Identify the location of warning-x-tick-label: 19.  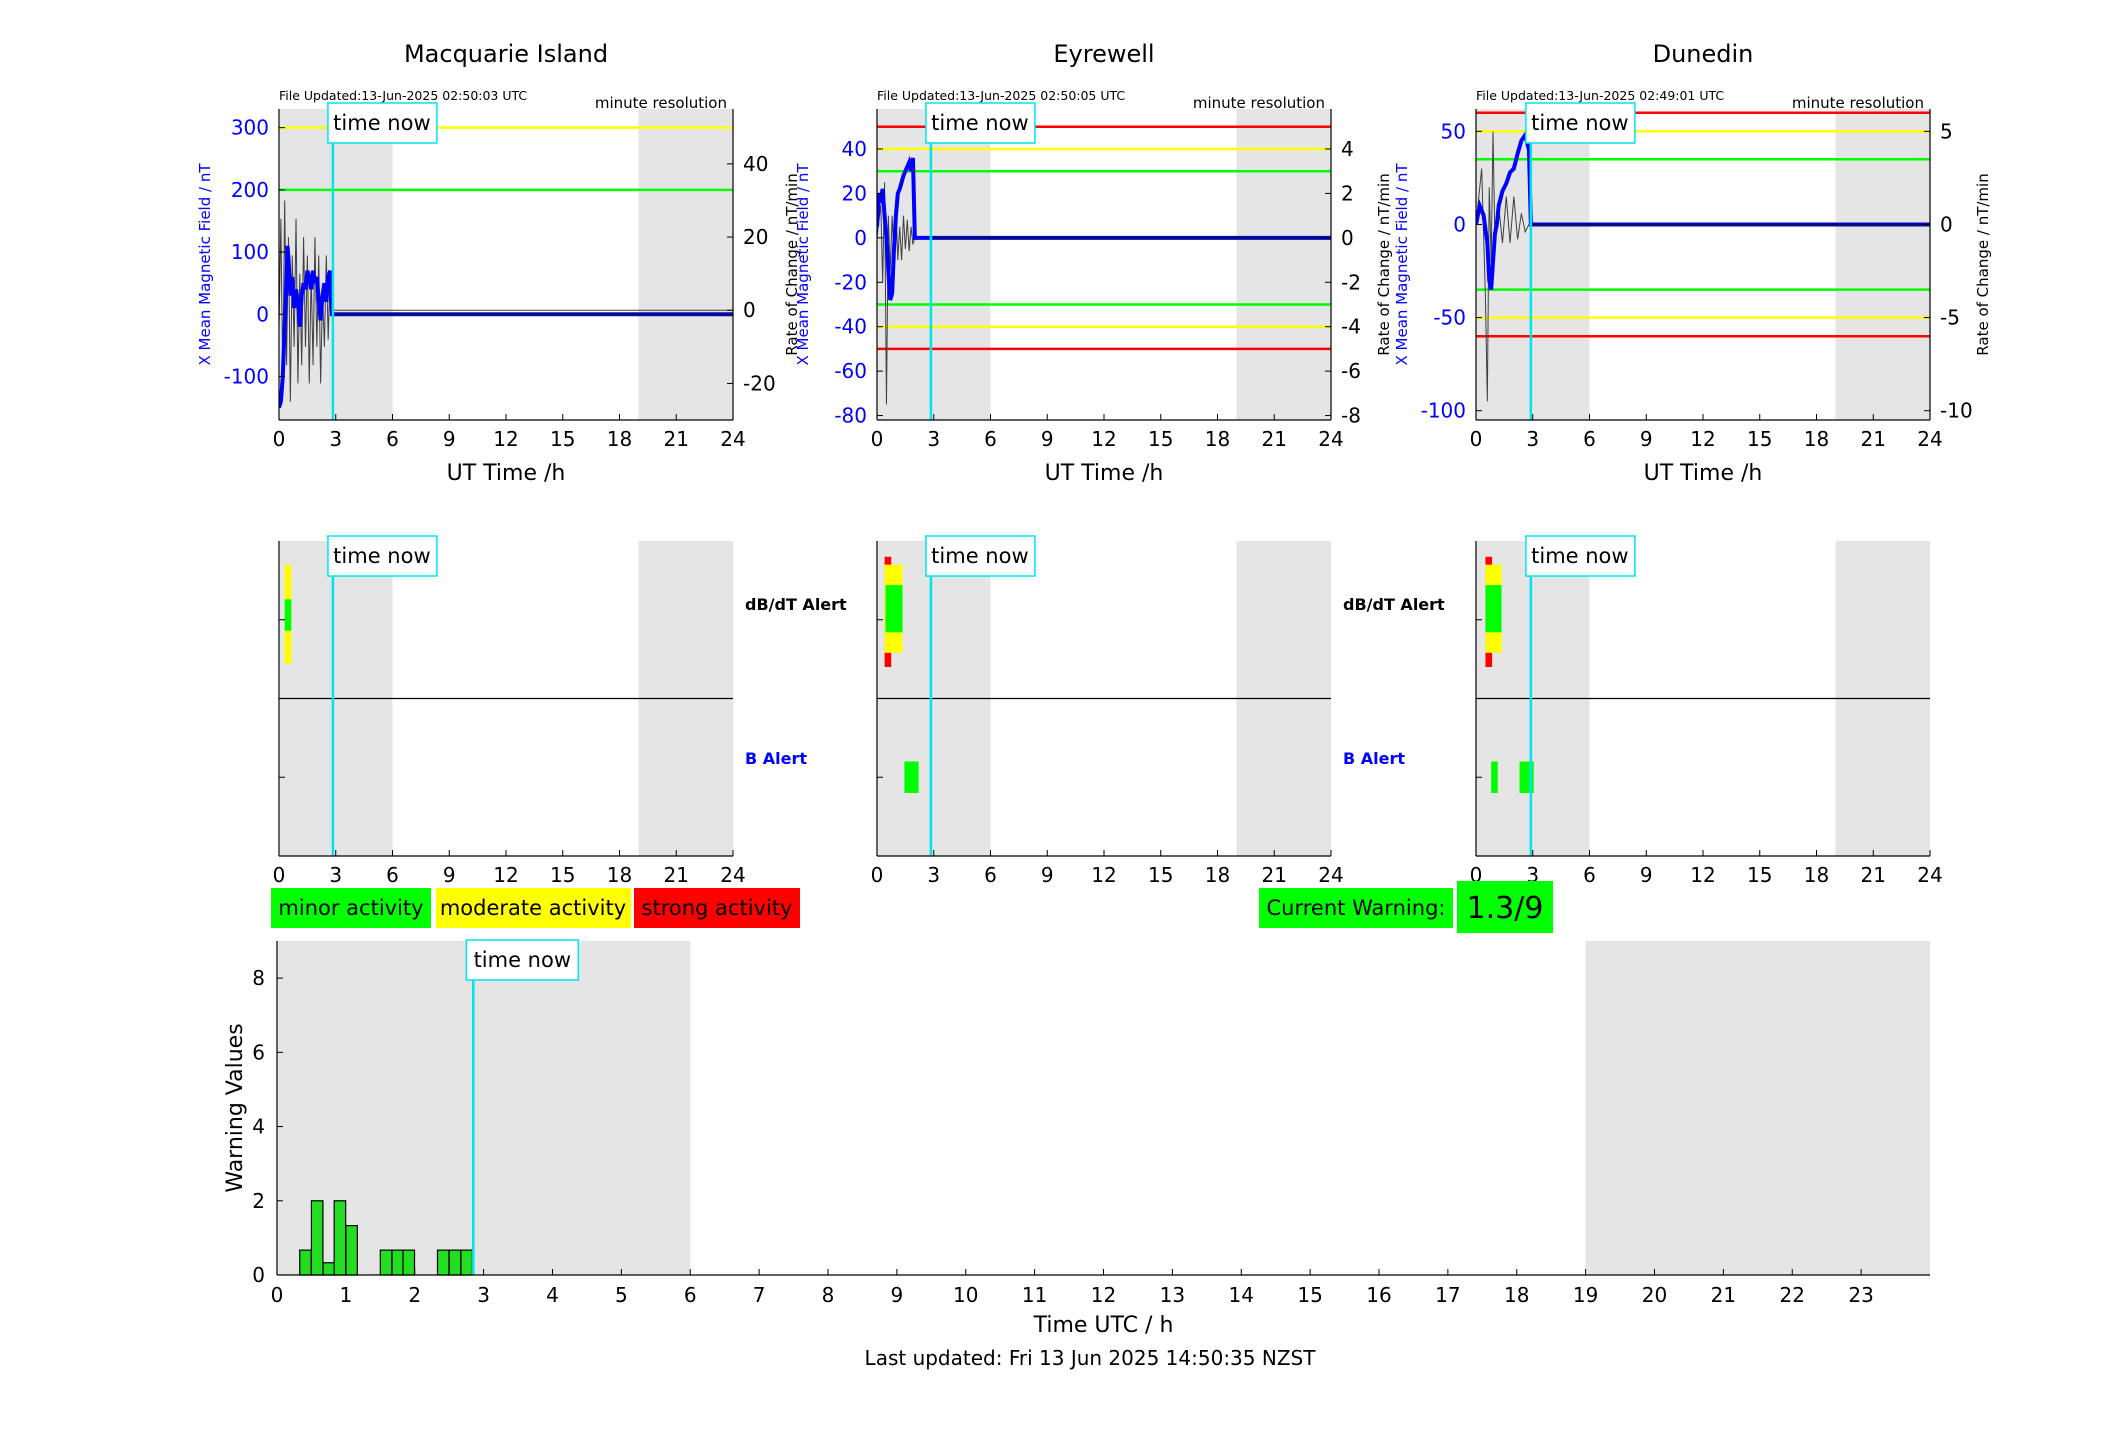
(1585, 1295).